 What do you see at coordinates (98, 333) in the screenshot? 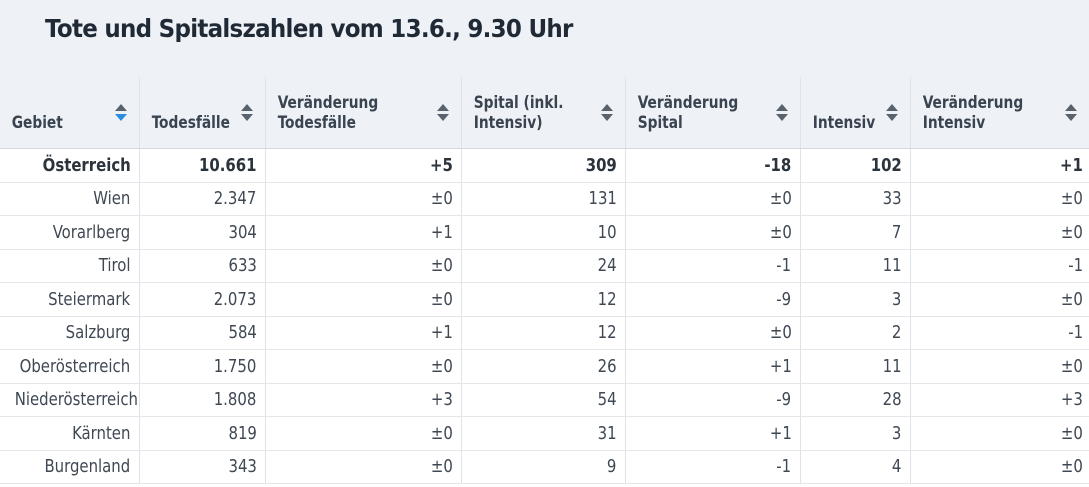
I see `cell-value: Salzburg` at bounding box center [98, 333].